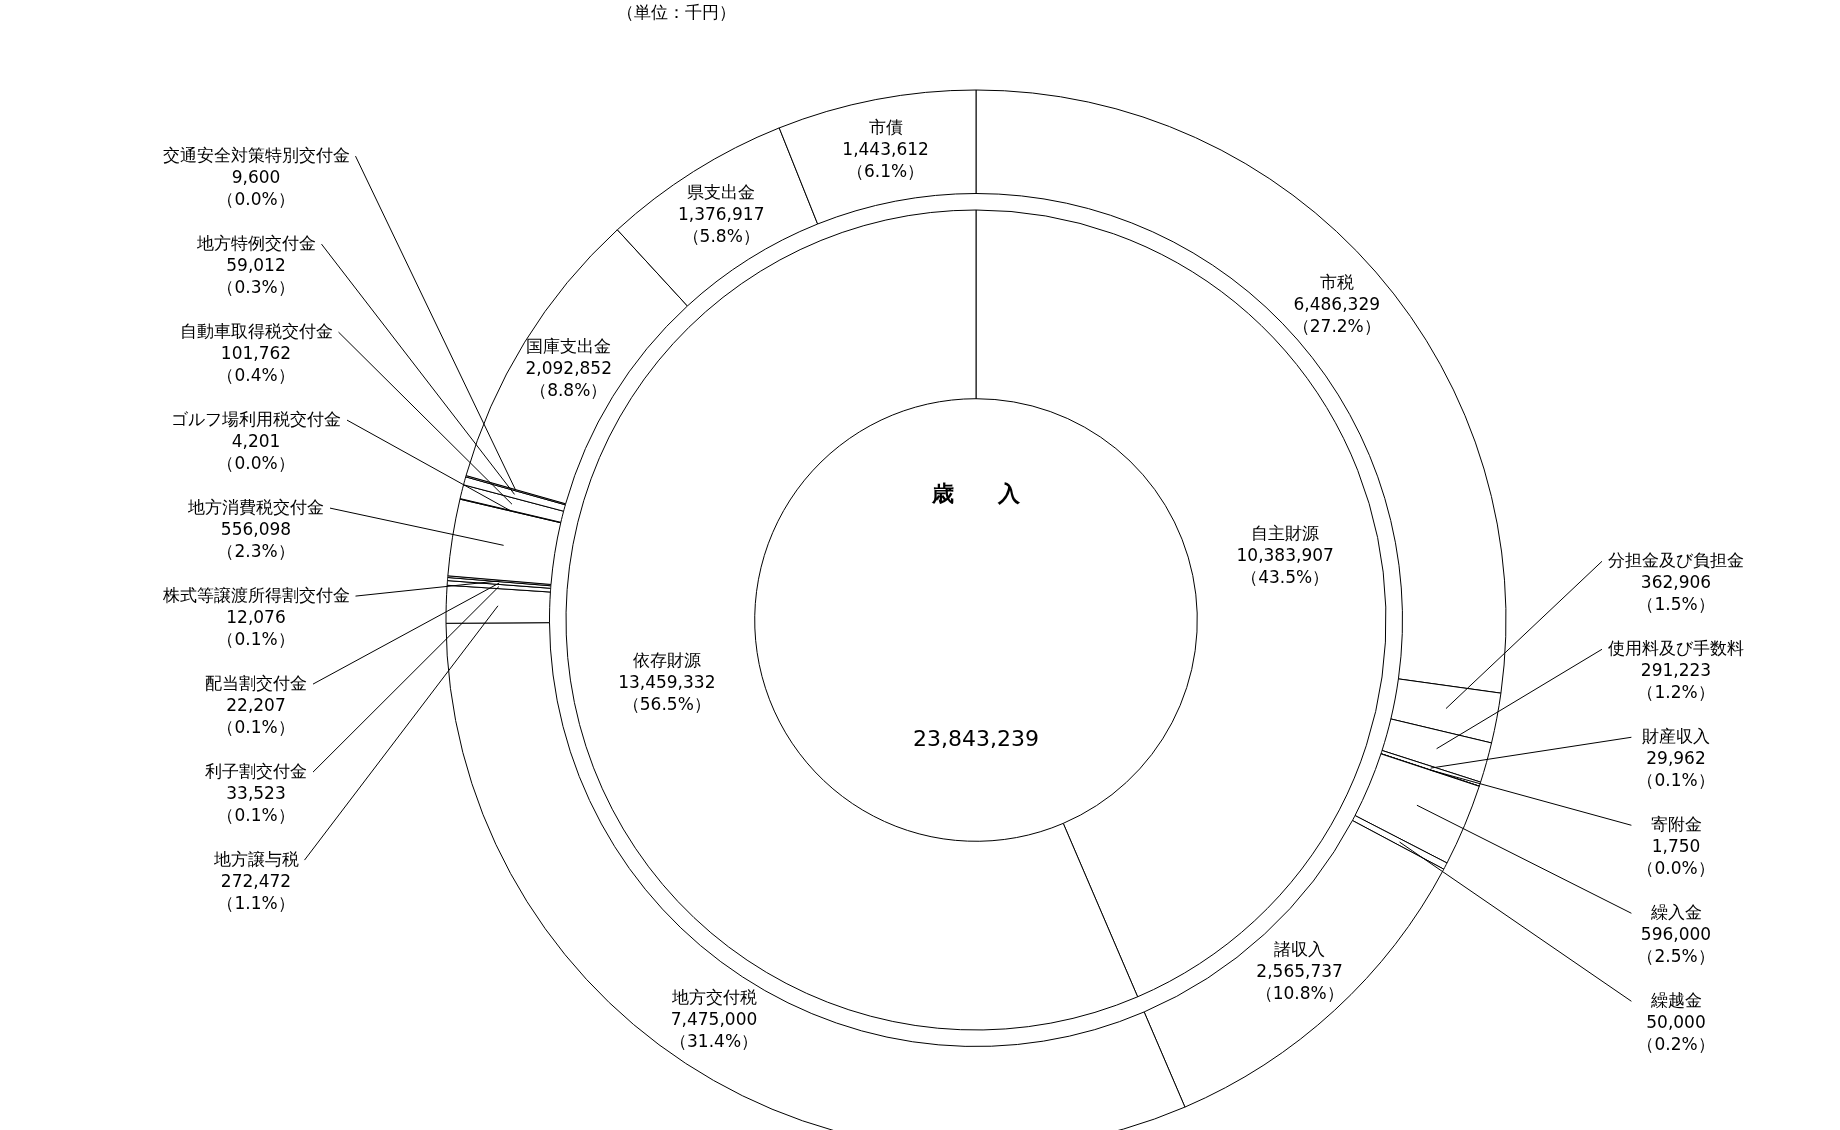 The width and height of the screenshot is (1840, 1130). I want to click on data-label: 7,475,000 （31.4%）, so click(714, 1029).